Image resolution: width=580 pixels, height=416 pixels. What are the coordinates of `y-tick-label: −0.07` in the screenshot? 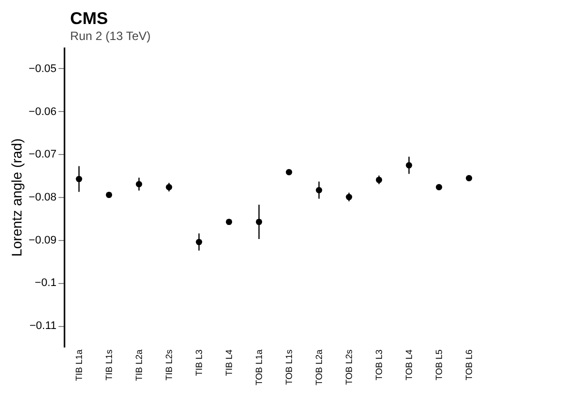 It's located at (42, 154).